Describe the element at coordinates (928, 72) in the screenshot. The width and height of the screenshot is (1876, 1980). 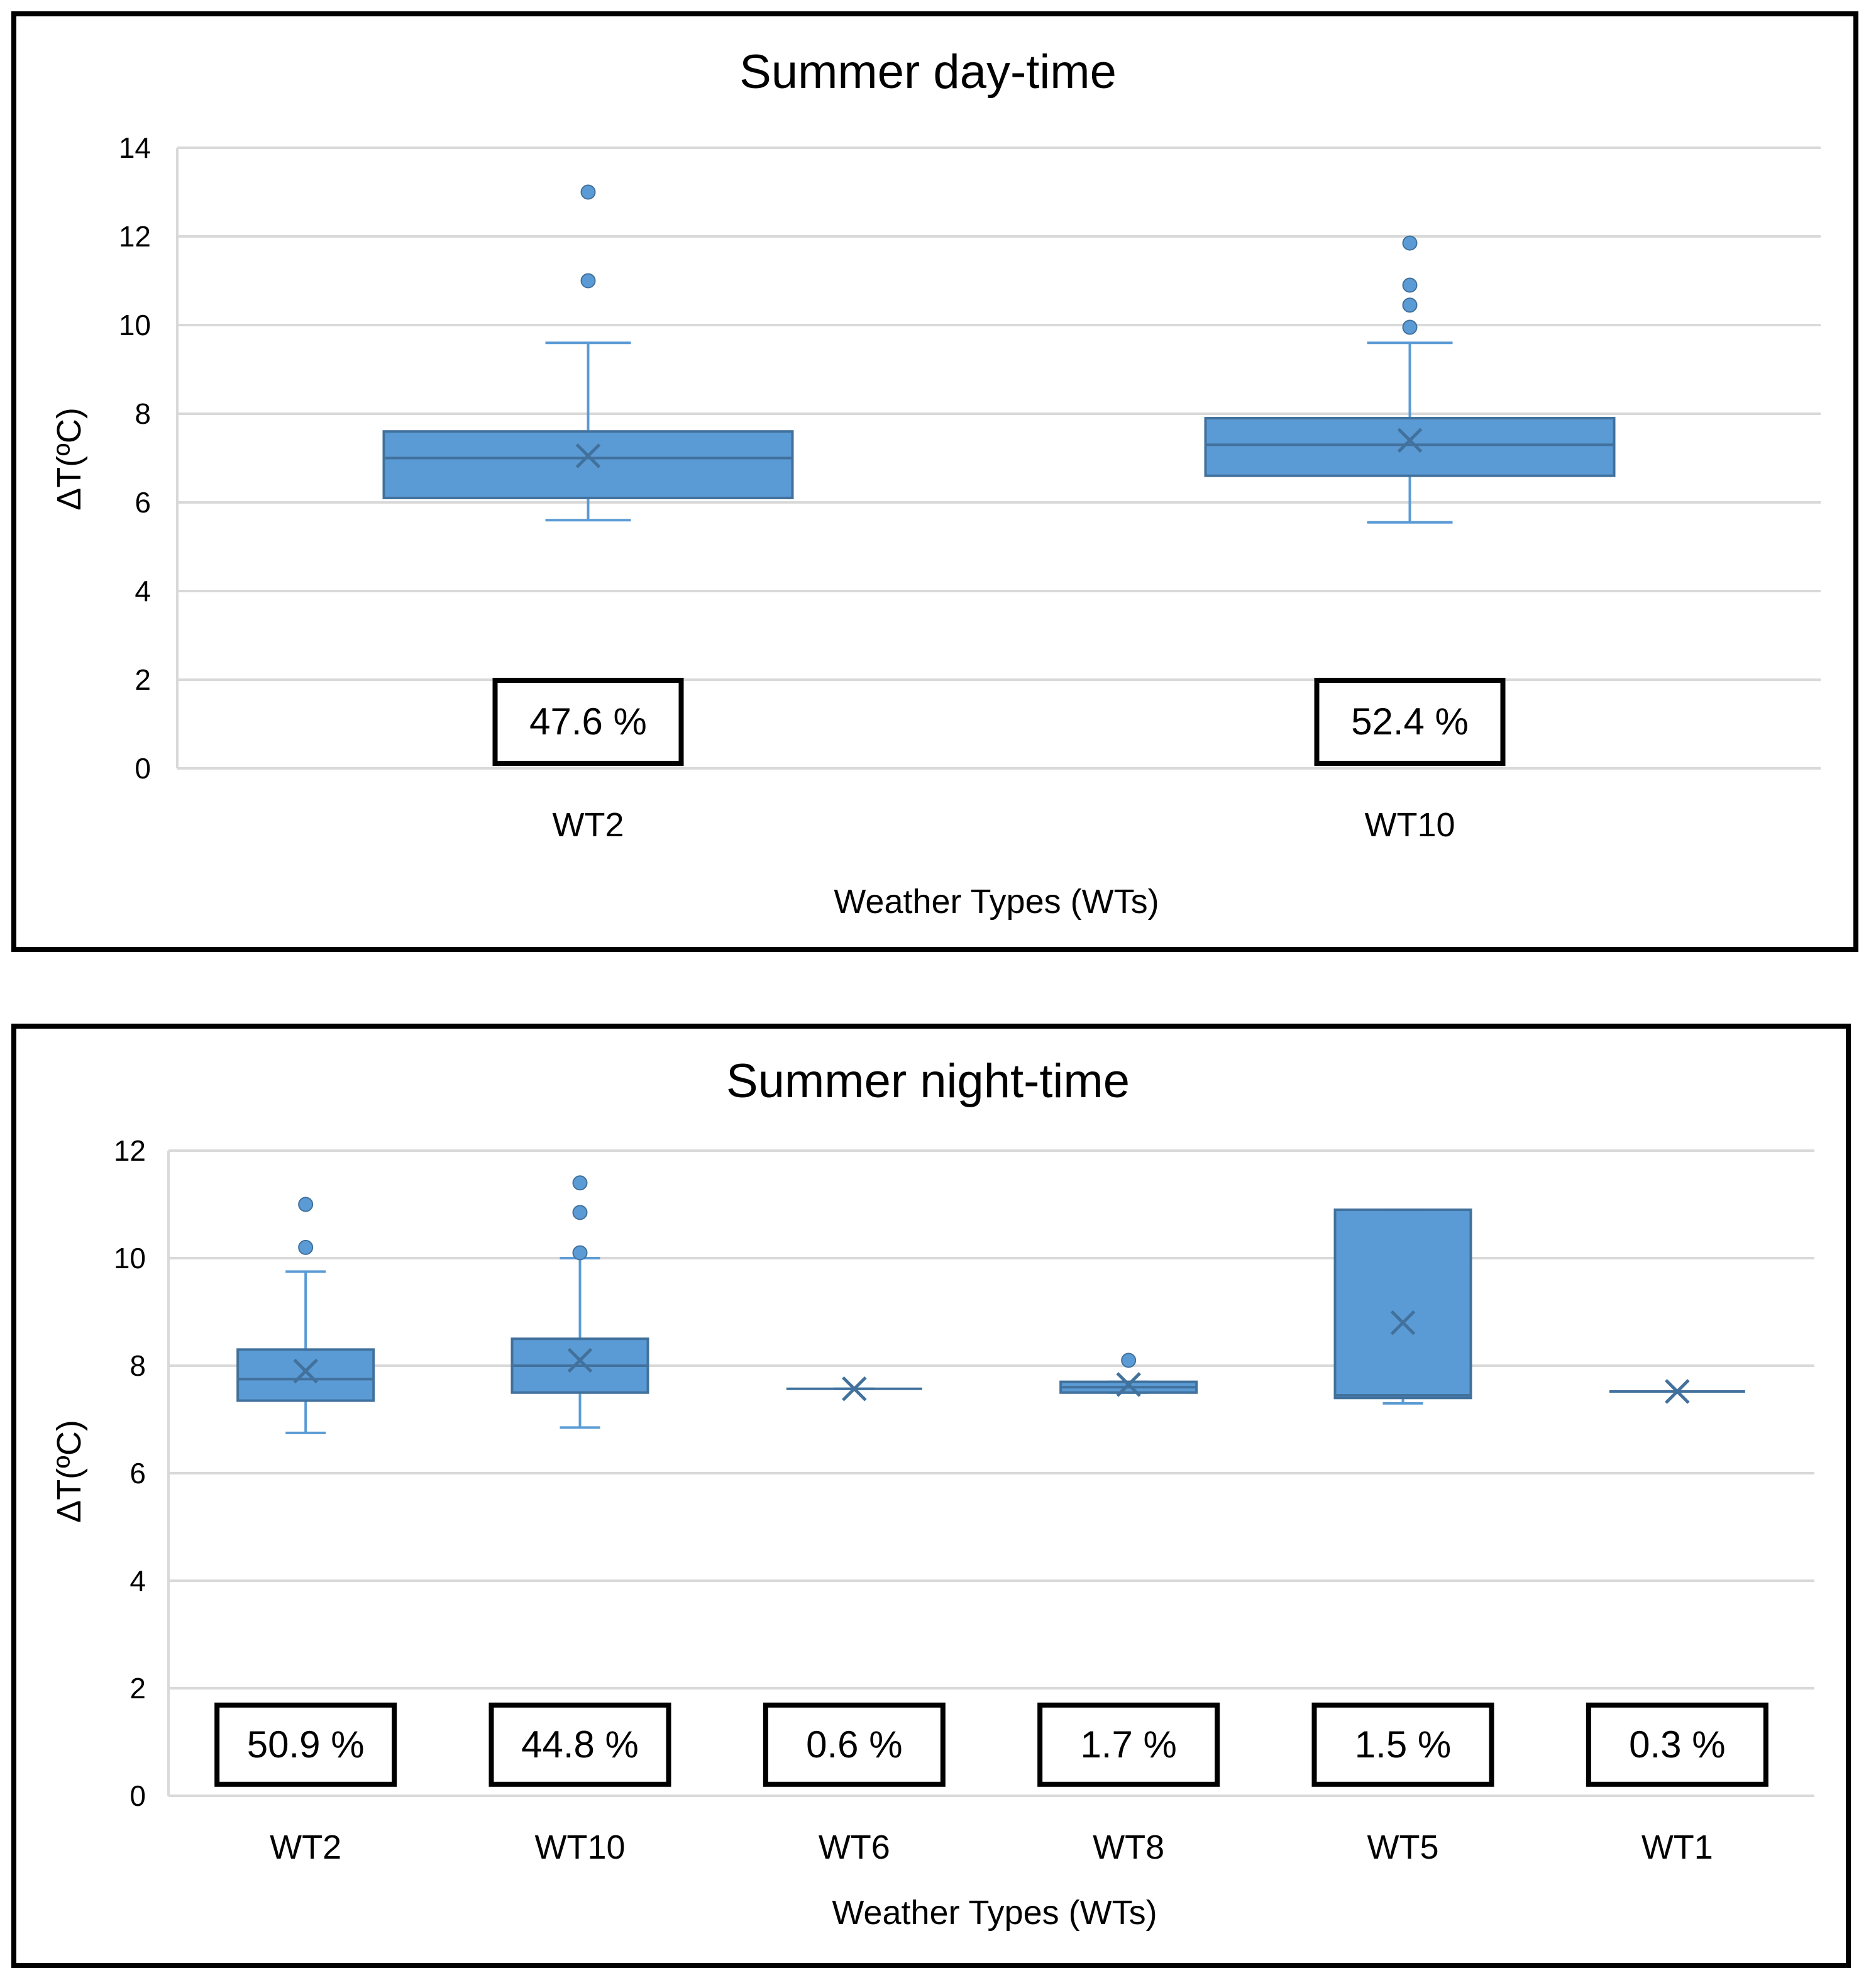
I see `chart-title-day: Summer day-time` at that location.